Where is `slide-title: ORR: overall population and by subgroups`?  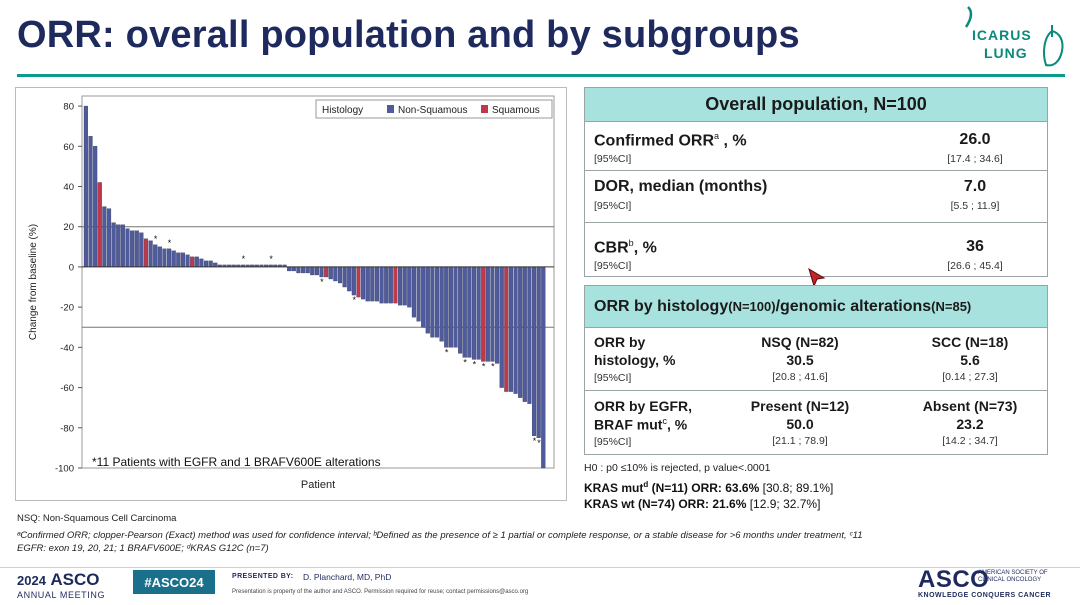
slide-title: ORR: overall population and by subgroups is located at coordinates (408, 35).